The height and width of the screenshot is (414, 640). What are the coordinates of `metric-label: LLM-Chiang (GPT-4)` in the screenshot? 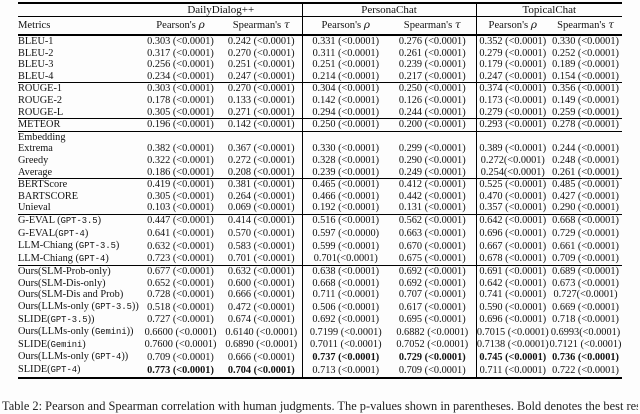 It's located at (79, 259).